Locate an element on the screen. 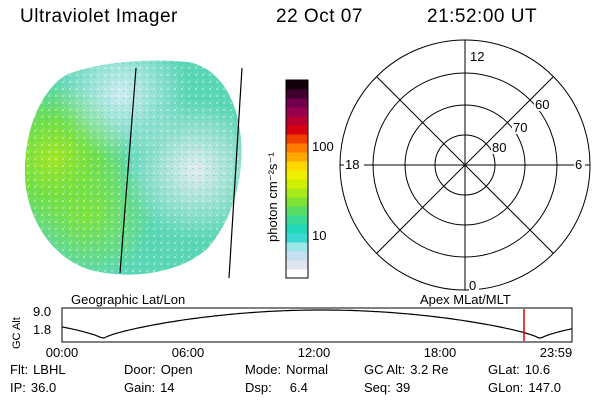 This screenshot has width=600, height=400. timeline-tick-label: 12:00 is located at coordinates (314, 352).